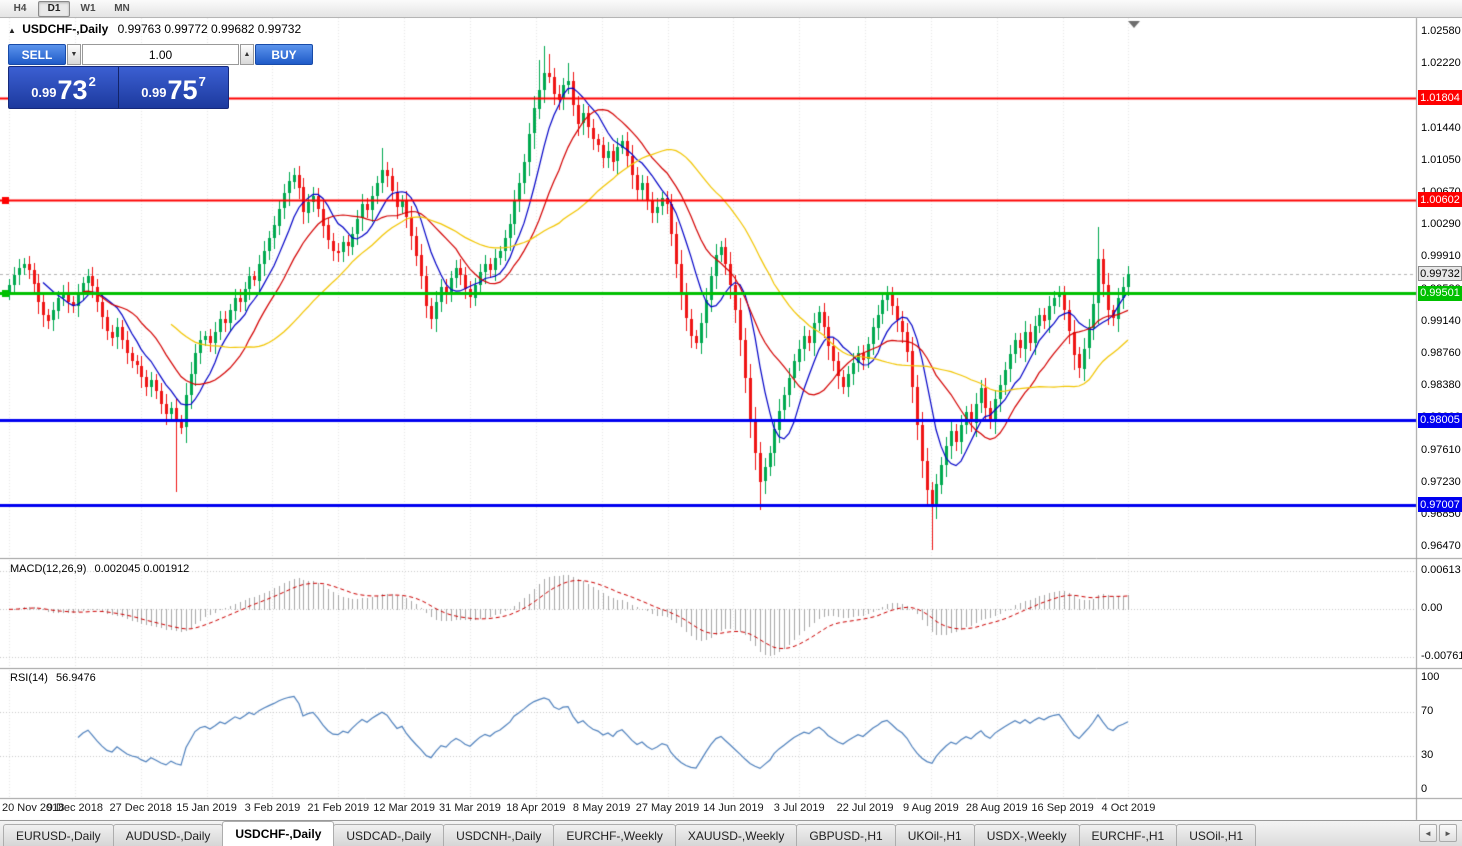 The width and height of the screenshot is (1462, 846). I want to click on chevron-down-icon: ▼, so click(74, 54).